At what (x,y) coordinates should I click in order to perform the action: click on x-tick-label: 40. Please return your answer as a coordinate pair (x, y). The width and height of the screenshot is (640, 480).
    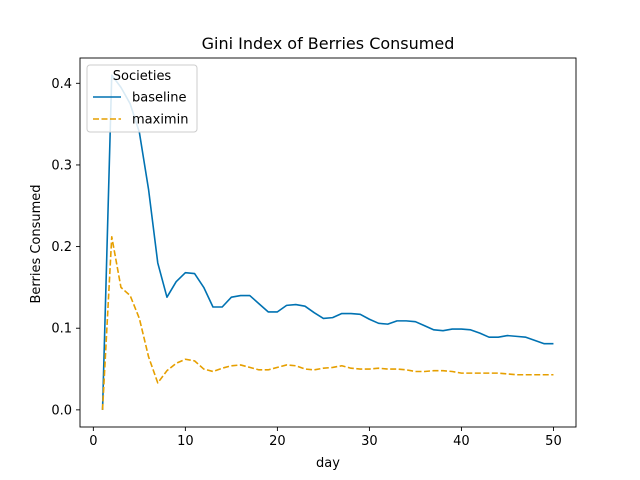
    Looking at the image, I should click on (461, 441).